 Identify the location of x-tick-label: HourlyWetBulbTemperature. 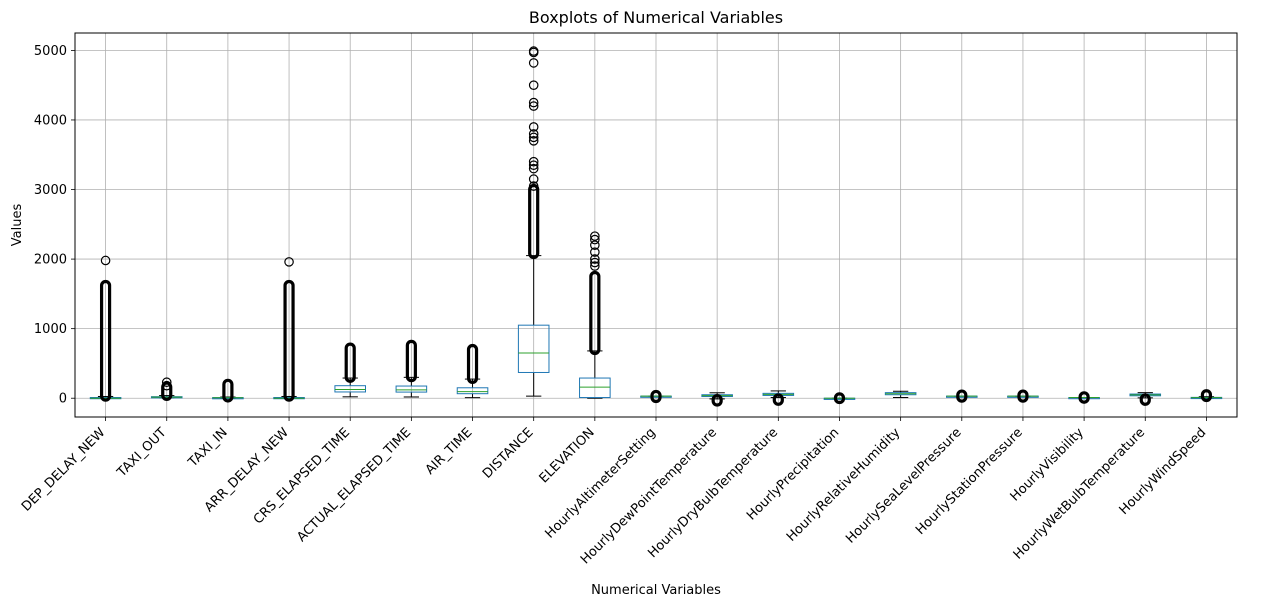
(1079, 493).